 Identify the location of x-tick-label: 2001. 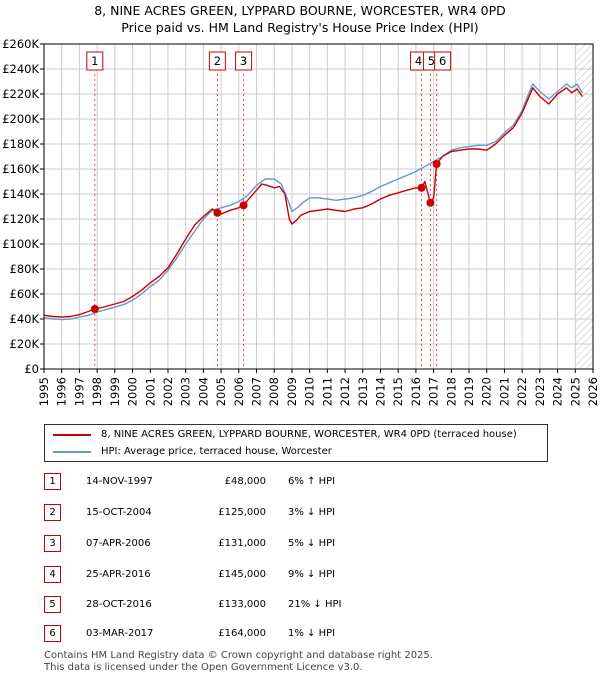
(150, 391).